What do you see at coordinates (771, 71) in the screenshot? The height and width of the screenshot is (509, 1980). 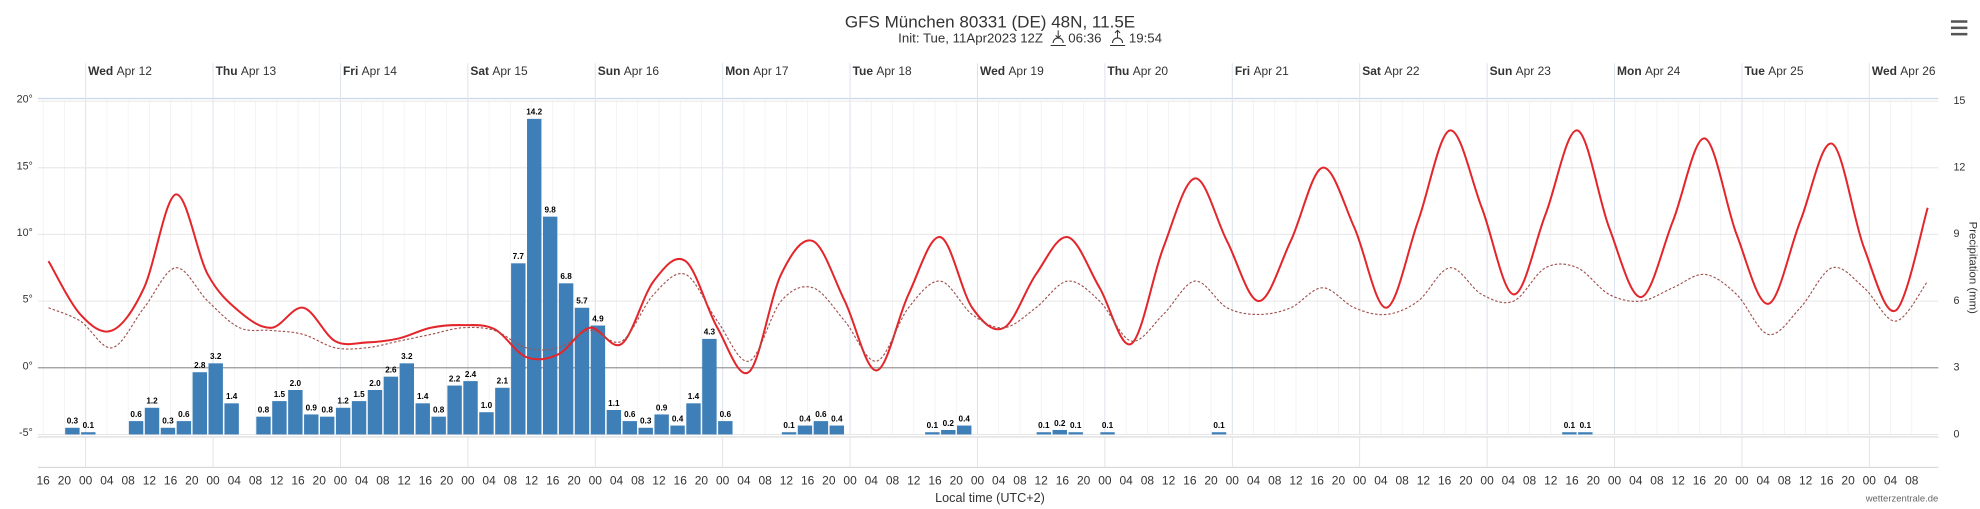 I see `day-date: Apr 17` at bounding box center [771, 71].